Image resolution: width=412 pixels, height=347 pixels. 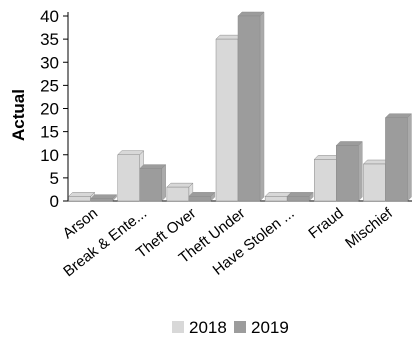 What do you see at coordinates (54, 178) in the screenshot?
I see `y-tick-label: 5` at bounding box center [54, 178].